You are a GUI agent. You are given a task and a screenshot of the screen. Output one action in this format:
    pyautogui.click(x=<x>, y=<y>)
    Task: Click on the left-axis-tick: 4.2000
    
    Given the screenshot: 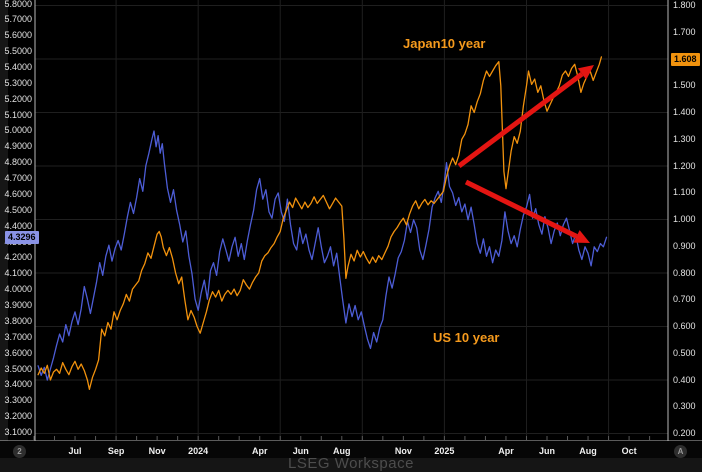 What is the action you would take?
    pyautogui.click(x=18, y=257)
    